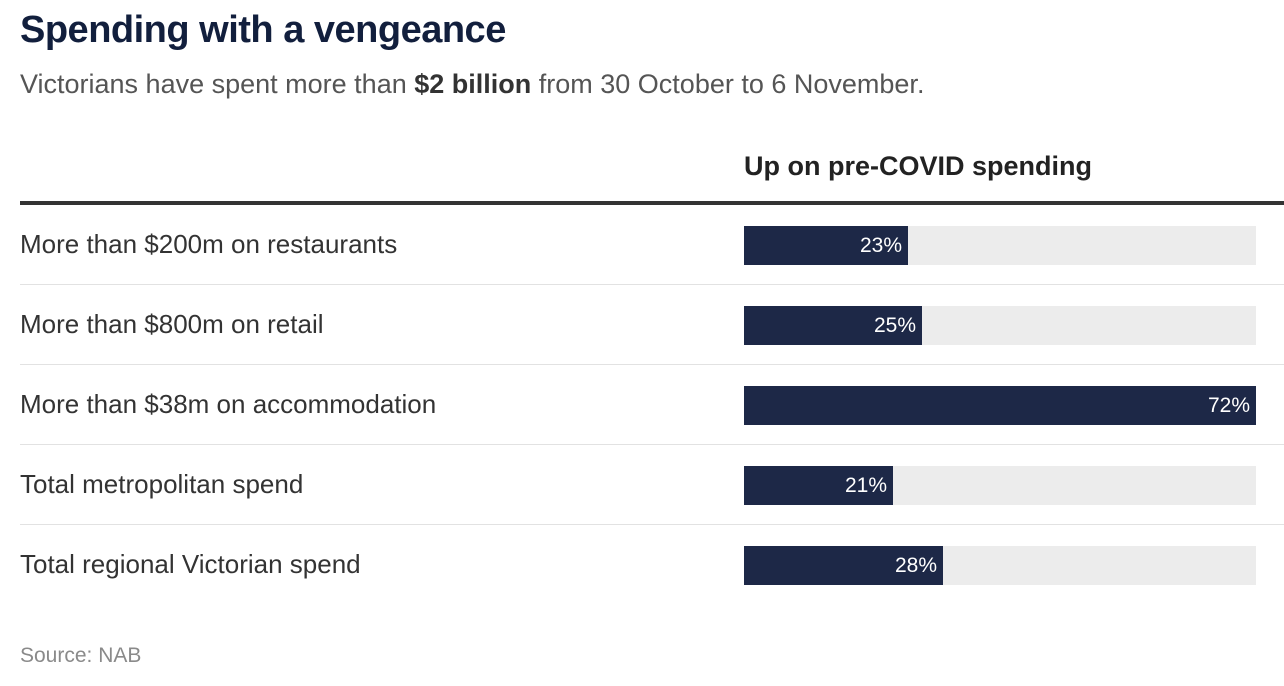 The image size is (1284, 686). I want to click on bar: 72%, so click(1000, 405).